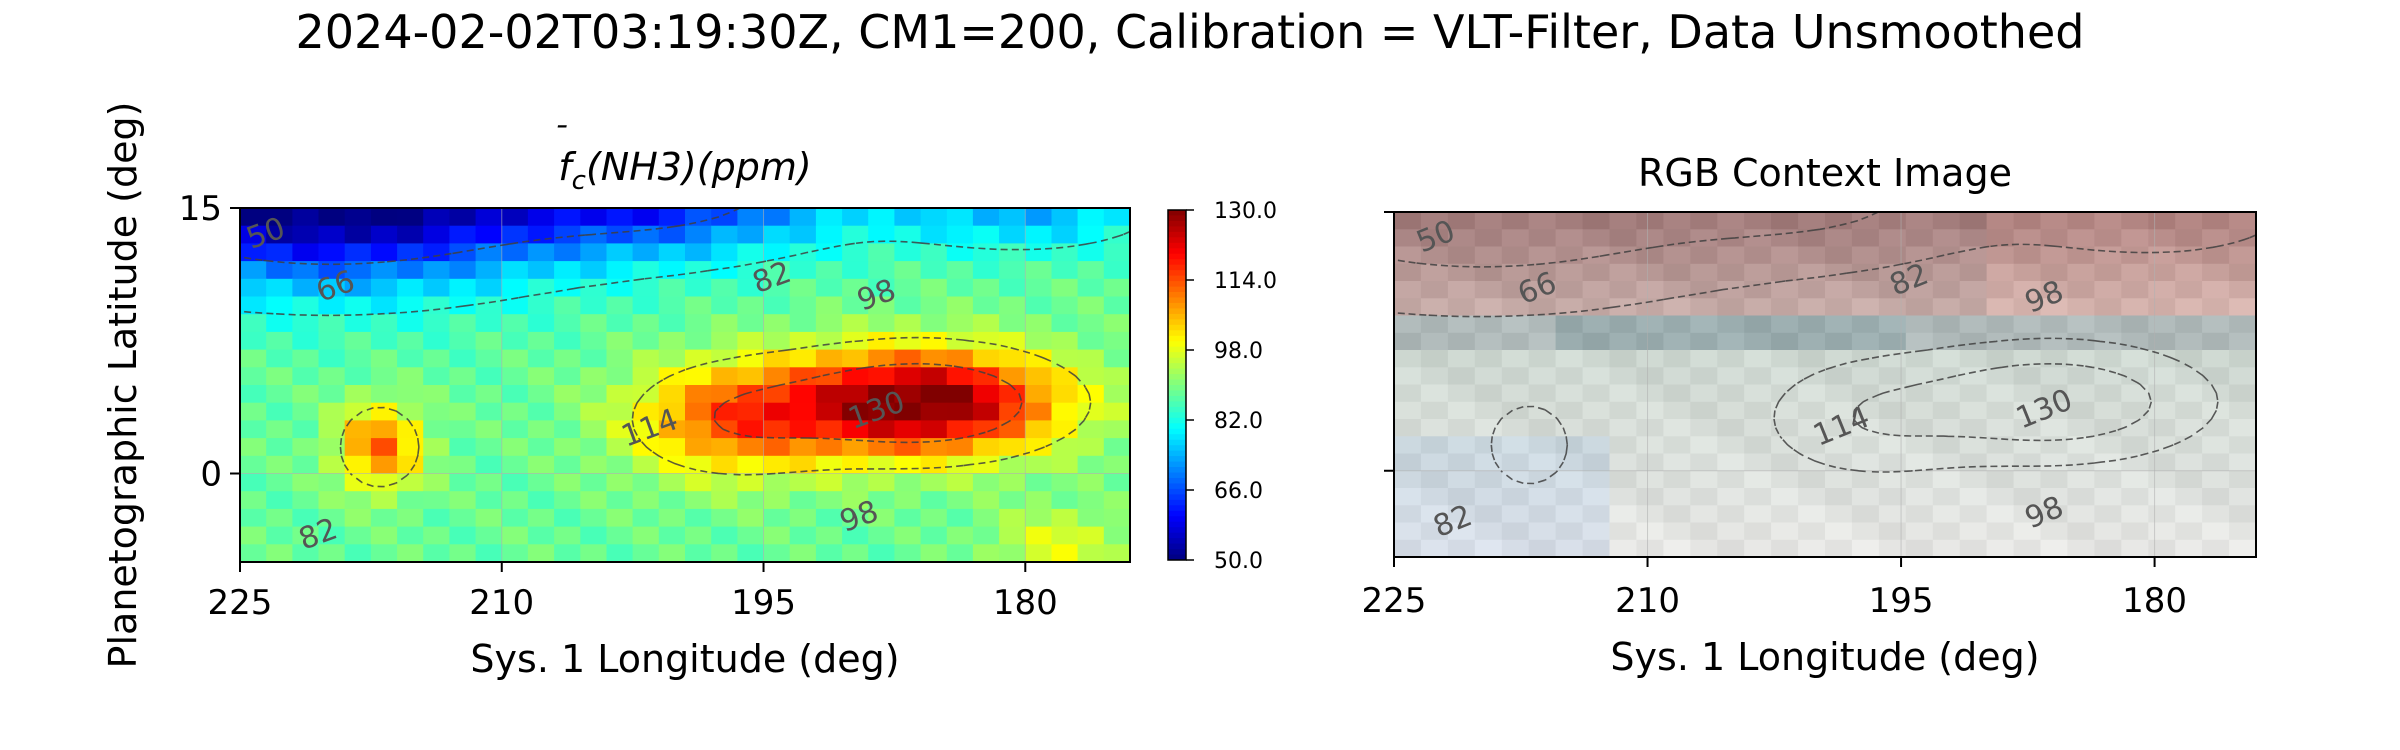 This screenshot has width=2400, height=750. Describe the element at coordinates (1238, 561) in the screenshot. I see `colorbar-tick-label: 50.0` at that location.